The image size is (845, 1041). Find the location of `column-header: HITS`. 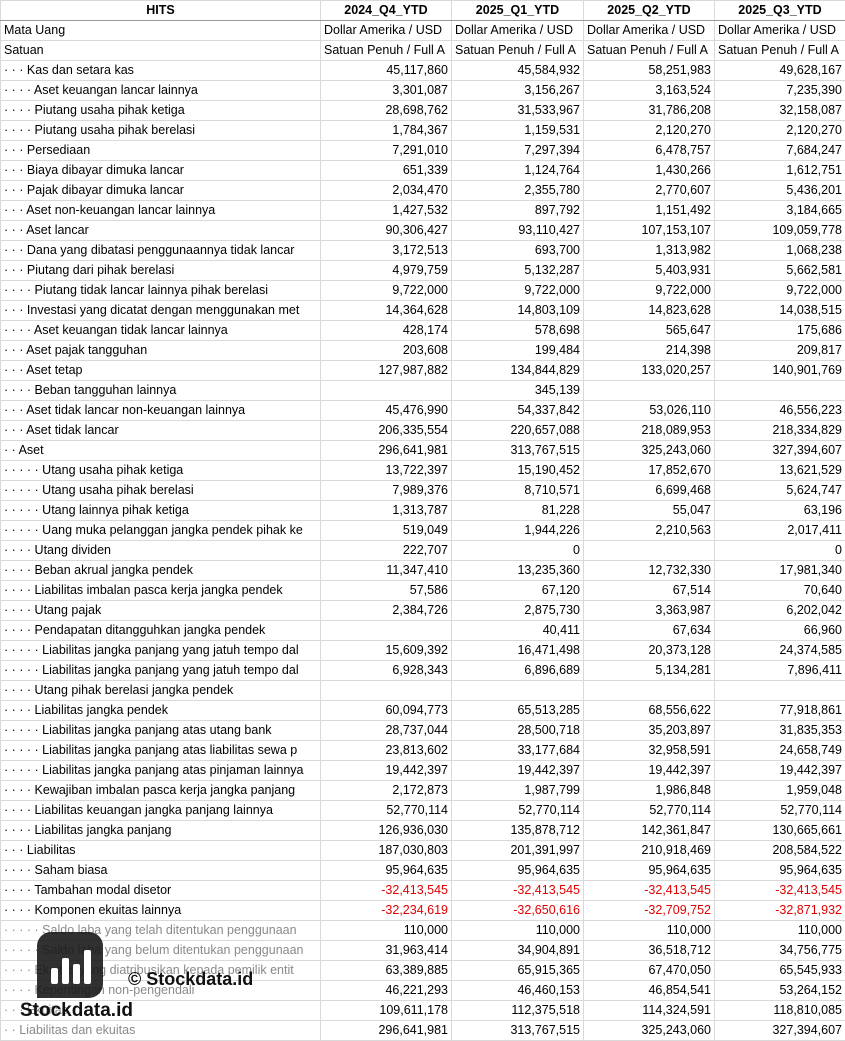

column-header: HITS is located at coordinates (160, 10).